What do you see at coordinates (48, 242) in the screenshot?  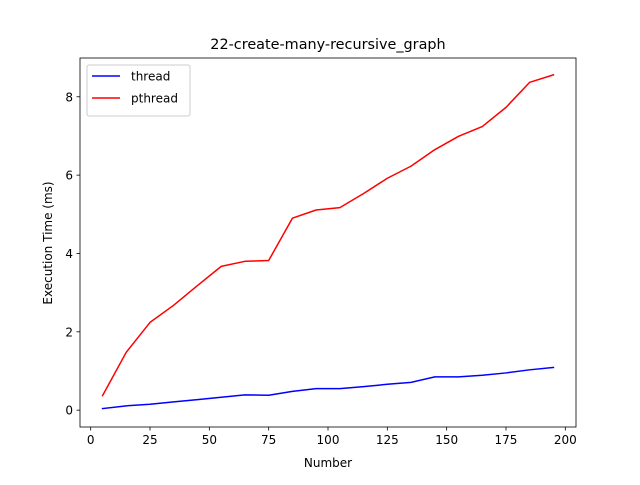 I see `y-axis-label: Execution Time (ms)` at bounding box center [48, 242].